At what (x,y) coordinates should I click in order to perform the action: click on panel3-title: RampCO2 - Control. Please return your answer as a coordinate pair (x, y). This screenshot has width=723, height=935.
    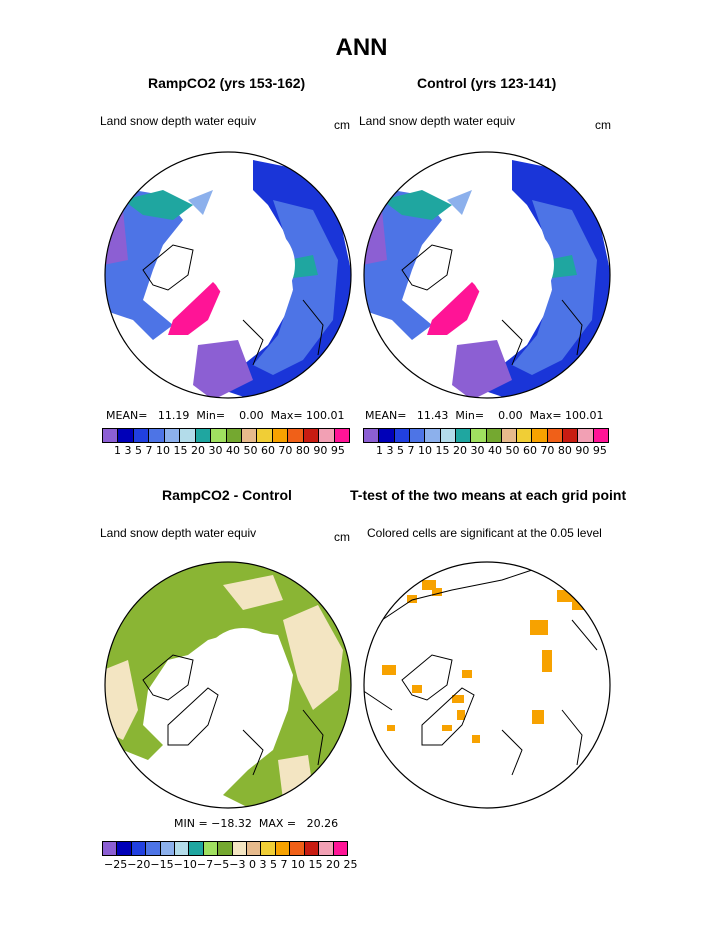
    Looking at the image, I should click on (227, 495).